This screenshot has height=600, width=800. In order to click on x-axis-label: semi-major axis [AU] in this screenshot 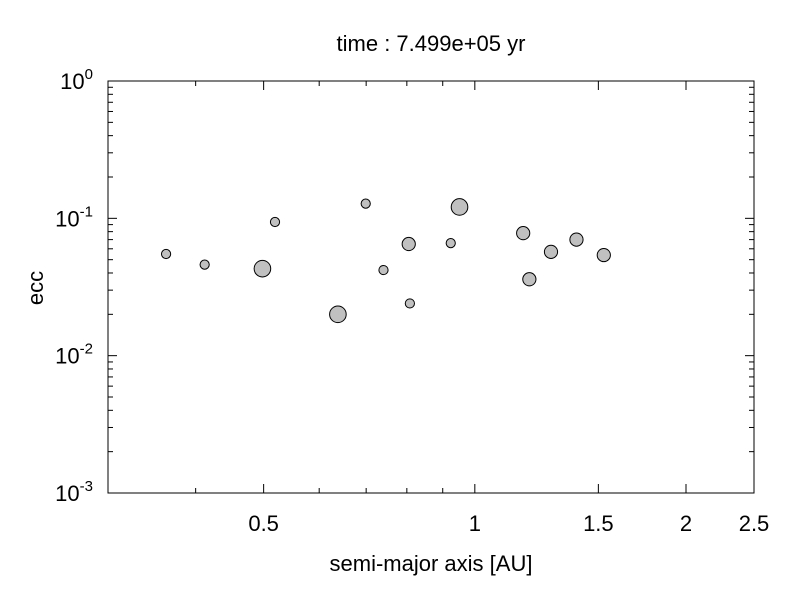, I will do `click(431, 563)`.